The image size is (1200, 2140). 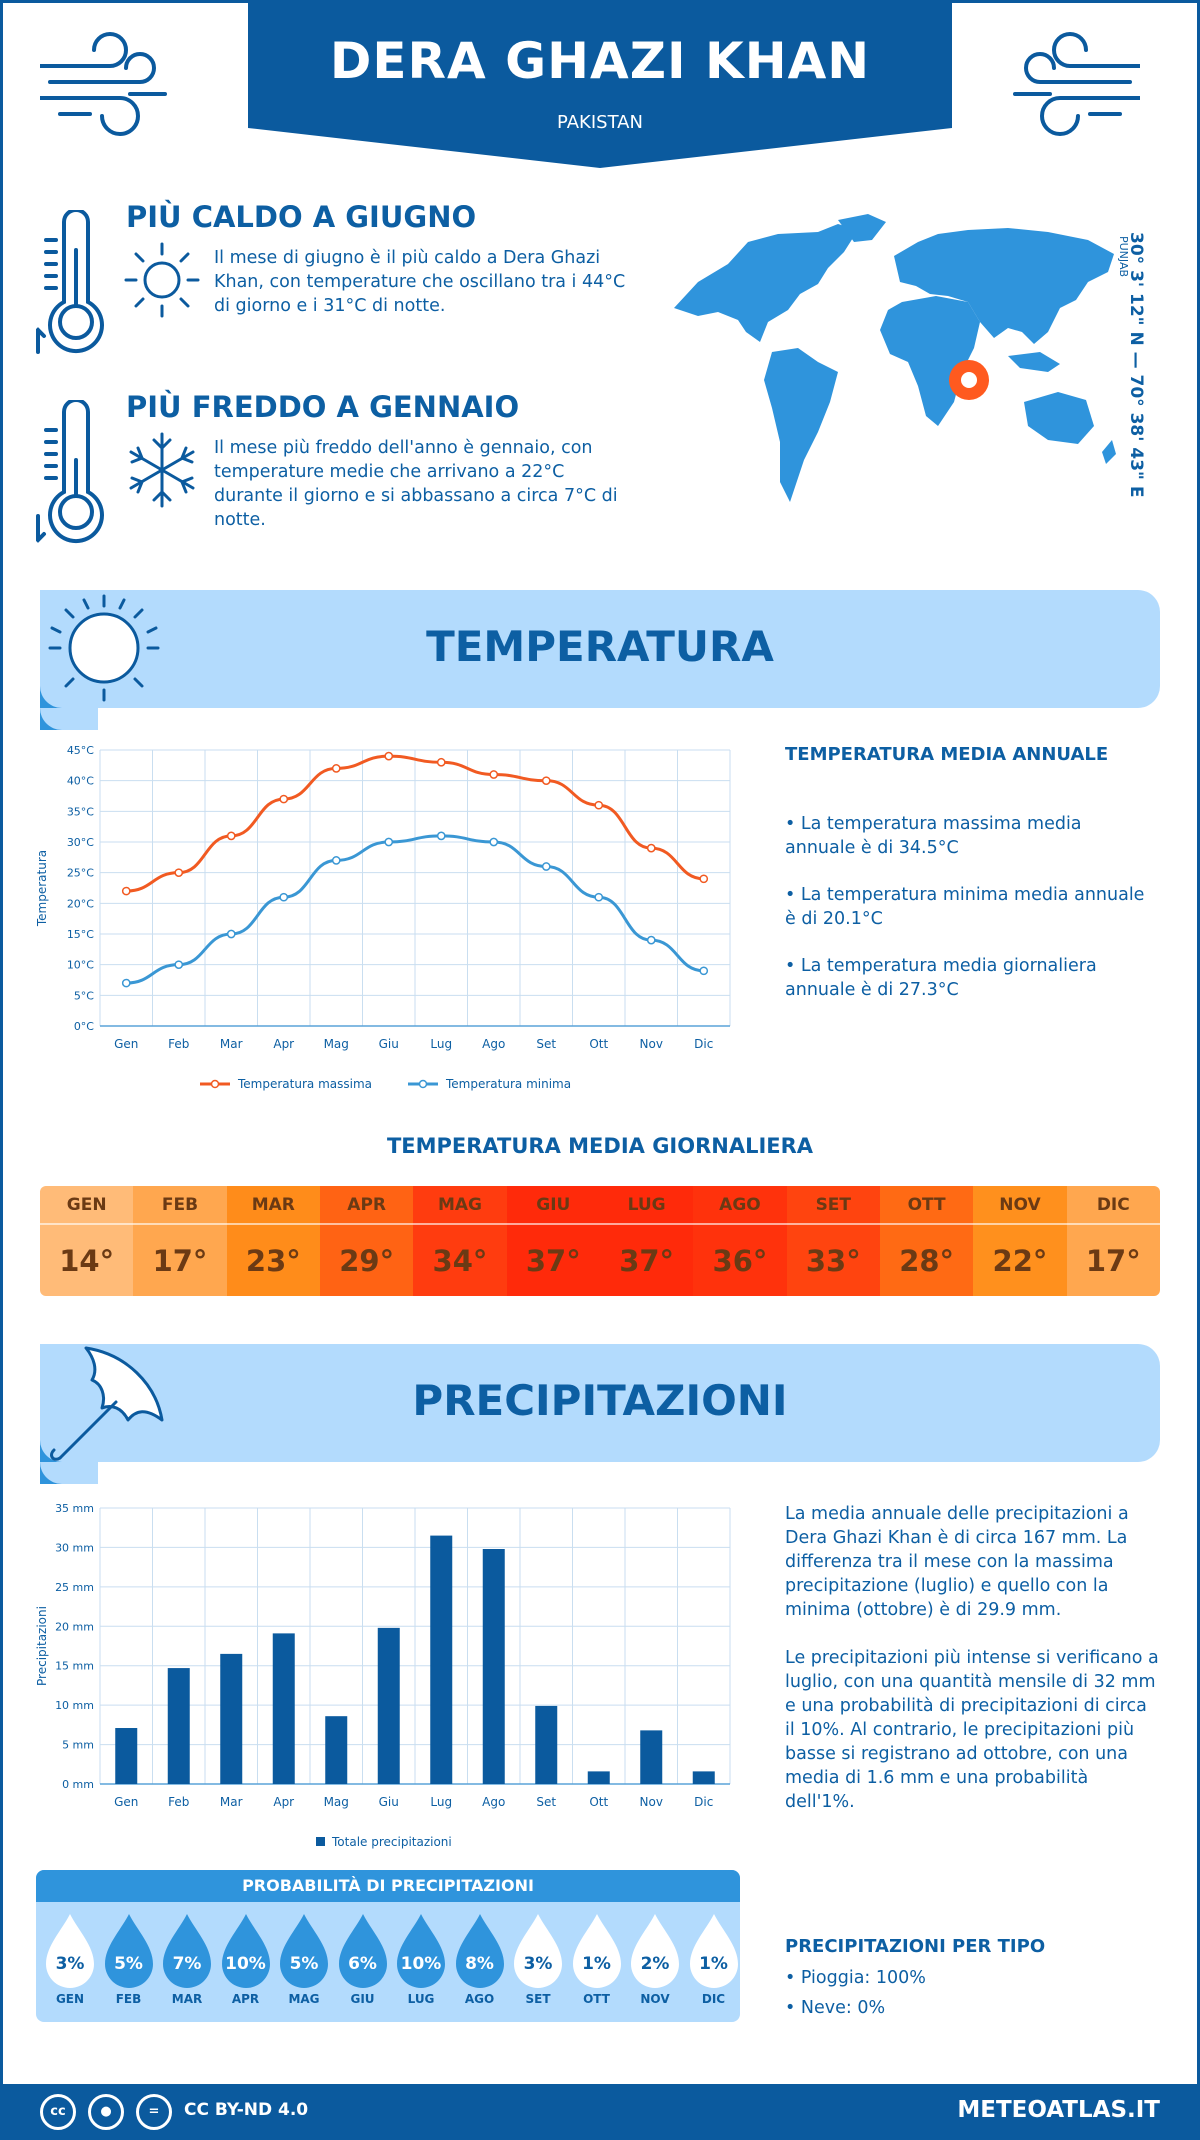 What do you see at coordinates (766, 283) in the screenshot?
I see `north-america` at bounding box center [766, 283].